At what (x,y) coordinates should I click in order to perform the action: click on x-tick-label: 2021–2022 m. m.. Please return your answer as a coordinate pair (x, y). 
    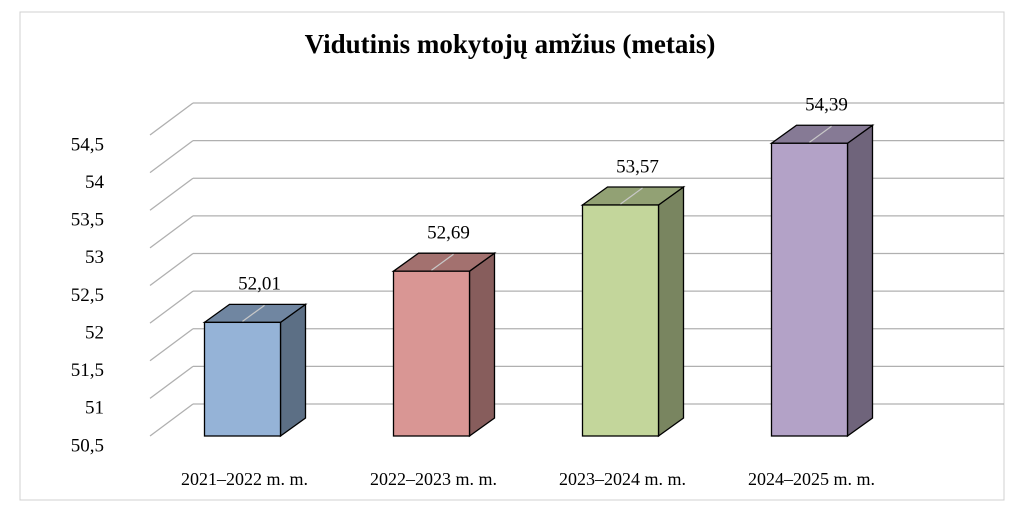
    Looking at the image, I should click on (244, 479).